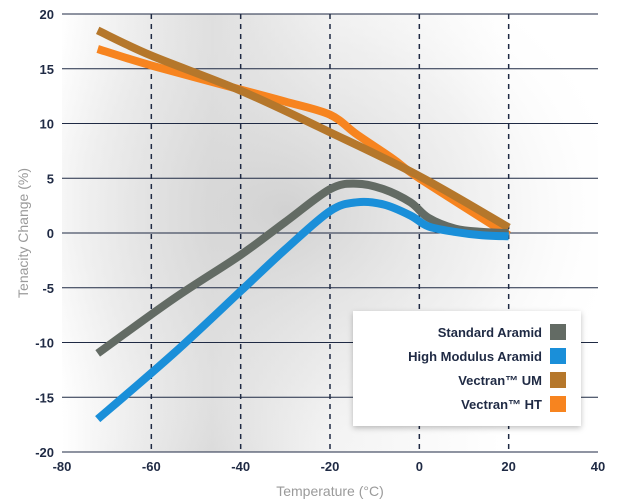  Describe the element at coordinates (598, 466) in the screenshot. I see `x-tick-label: 40` at that location.